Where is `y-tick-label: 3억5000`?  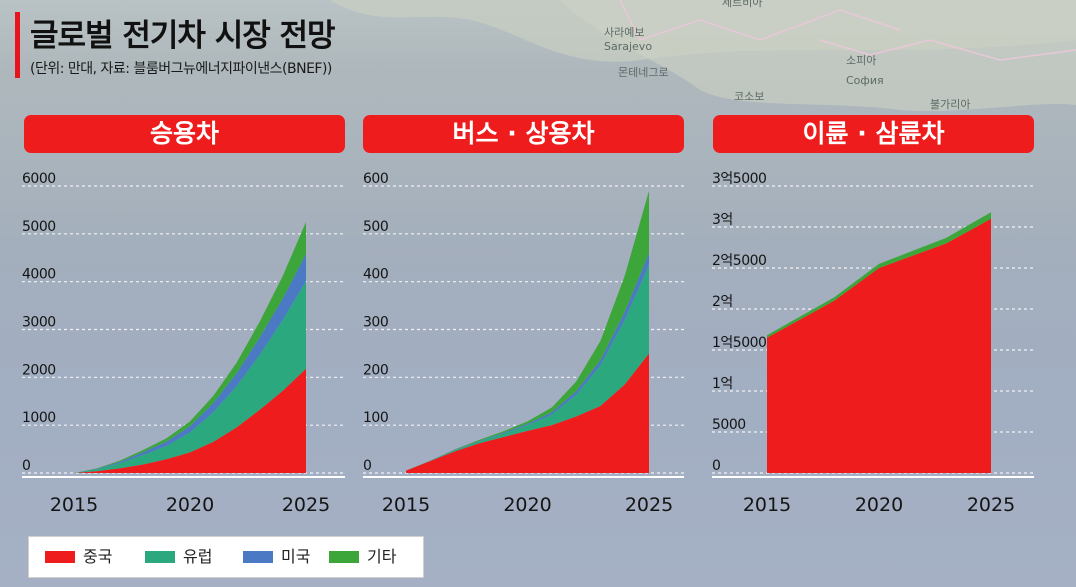 y-tick-label: 3억5000 is located at coordinates (739, 179).